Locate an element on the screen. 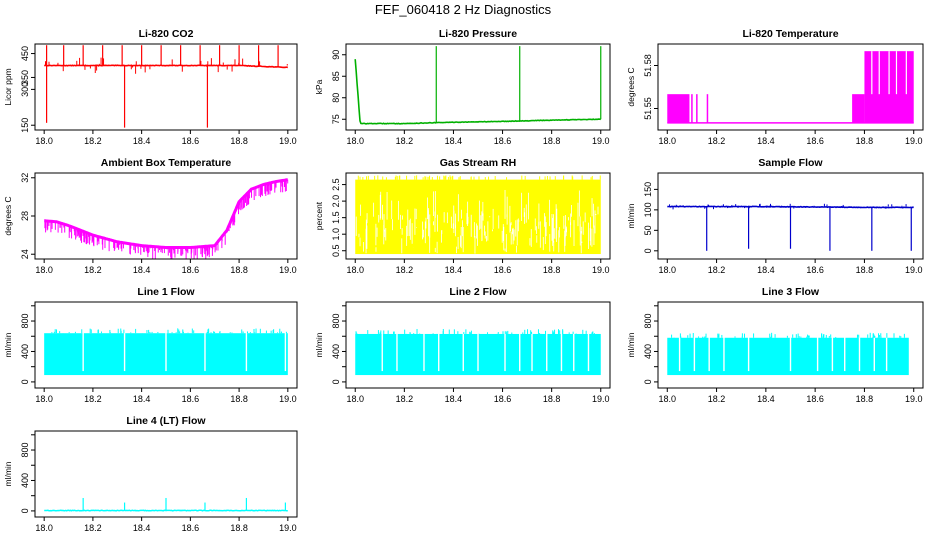  panel-title: Gas Stream RH is located at coordinates (478, 163).